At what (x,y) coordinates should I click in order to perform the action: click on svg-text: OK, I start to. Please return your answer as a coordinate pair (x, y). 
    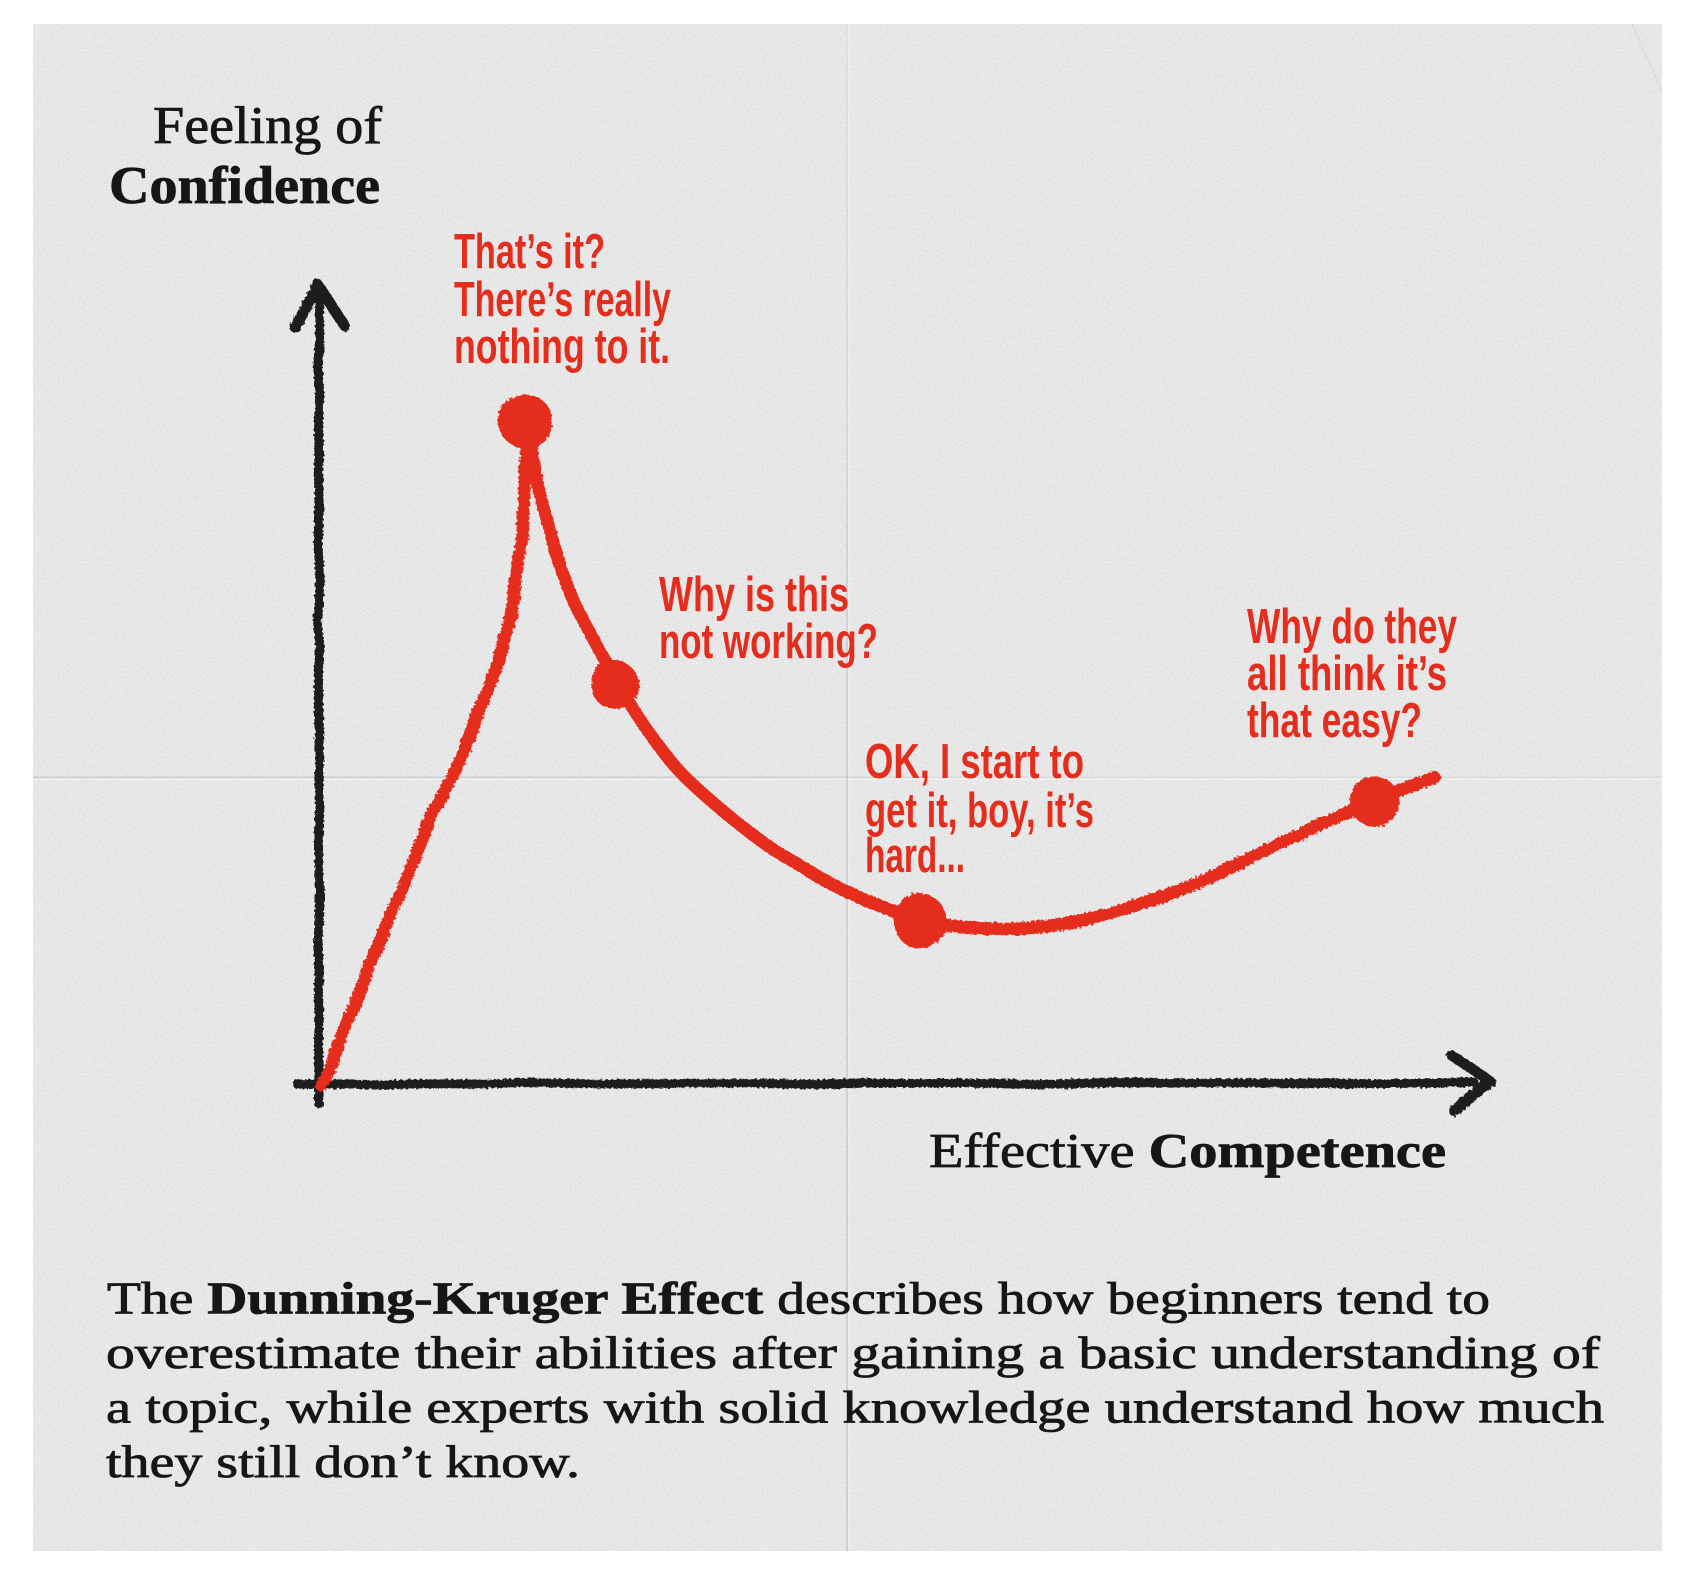
    Looking at the image, I should click on (974, 762).